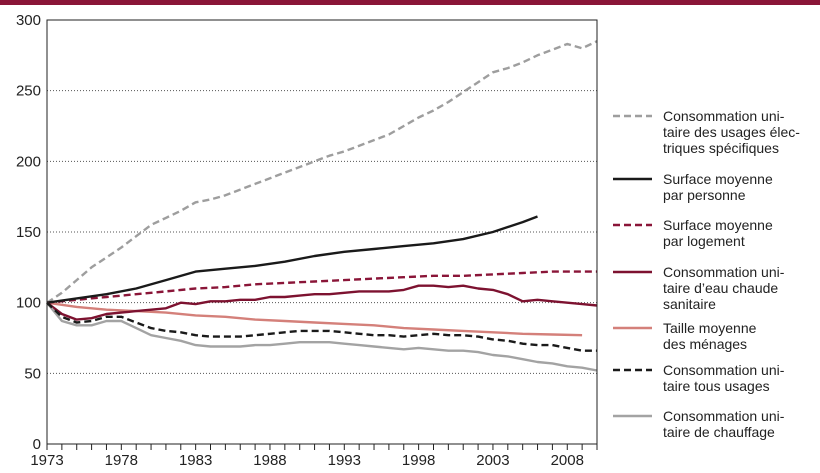 This screenshot has width=820, height=473. What do you see at coordinates (705, 344) in the screenshot?
I see `legend-label: des ménages` at bounding box center [705, 344].